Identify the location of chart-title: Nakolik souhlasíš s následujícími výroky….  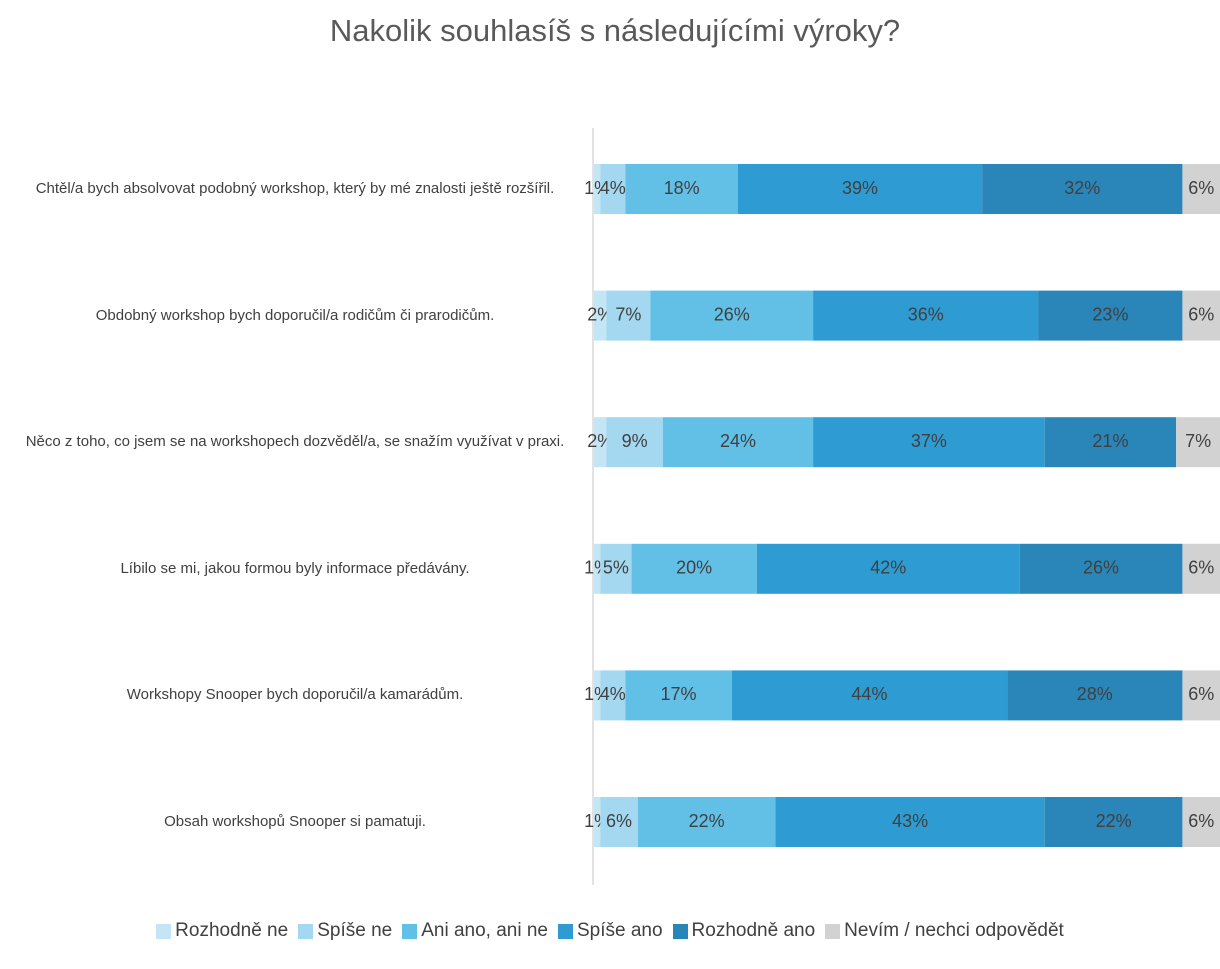
(615, 30).